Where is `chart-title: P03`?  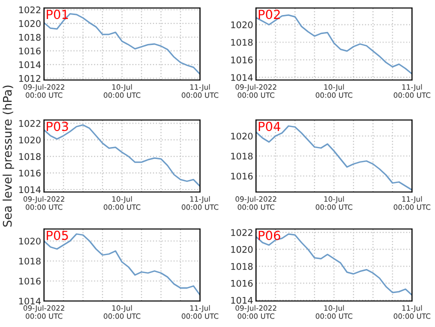
chart-title: P03 is located at coordinates (57, 127).